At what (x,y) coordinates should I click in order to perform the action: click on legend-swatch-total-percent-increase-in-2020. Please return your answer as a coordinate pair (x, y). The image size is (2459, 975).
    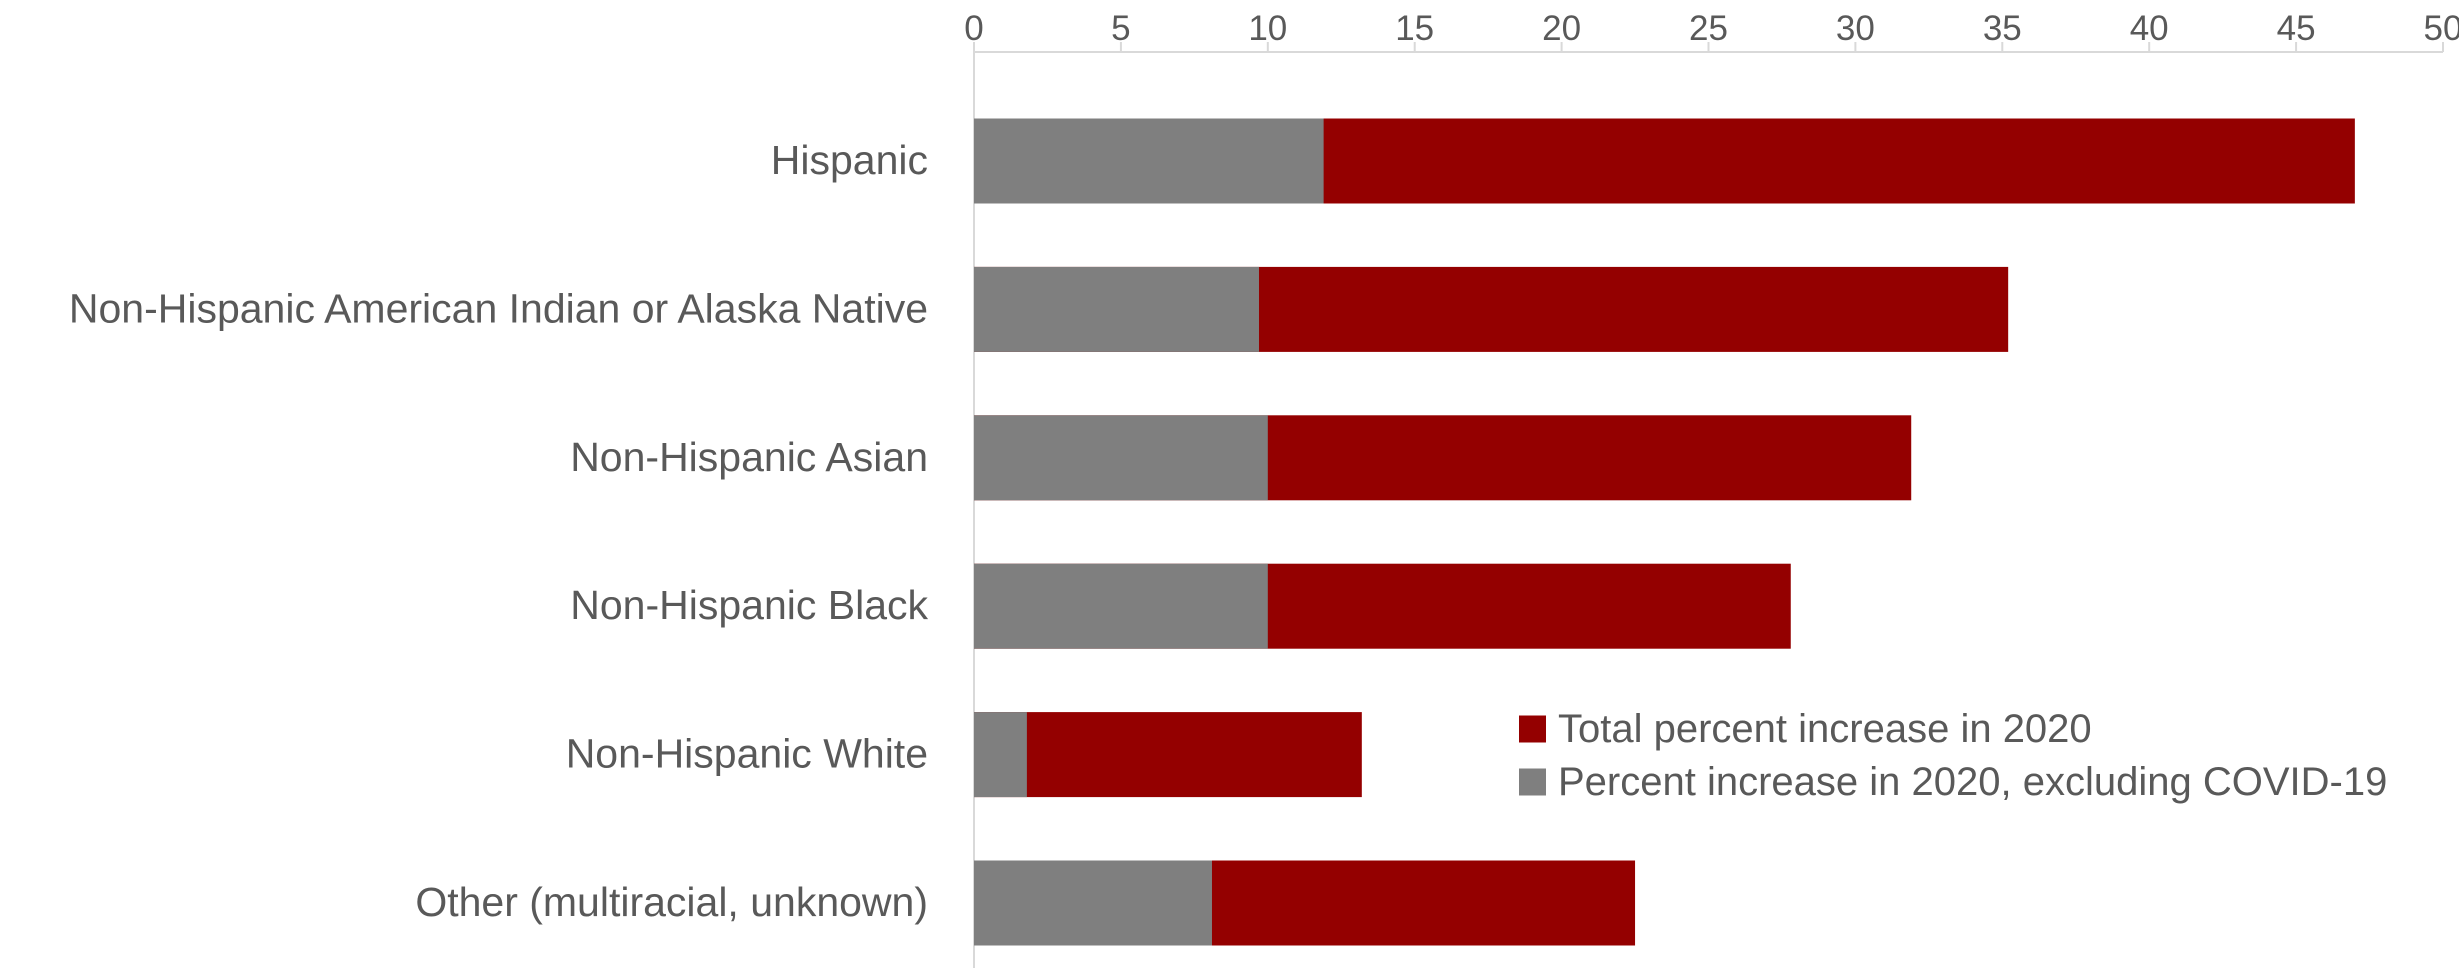
    Looking at the image, I should click on (1532, 729).